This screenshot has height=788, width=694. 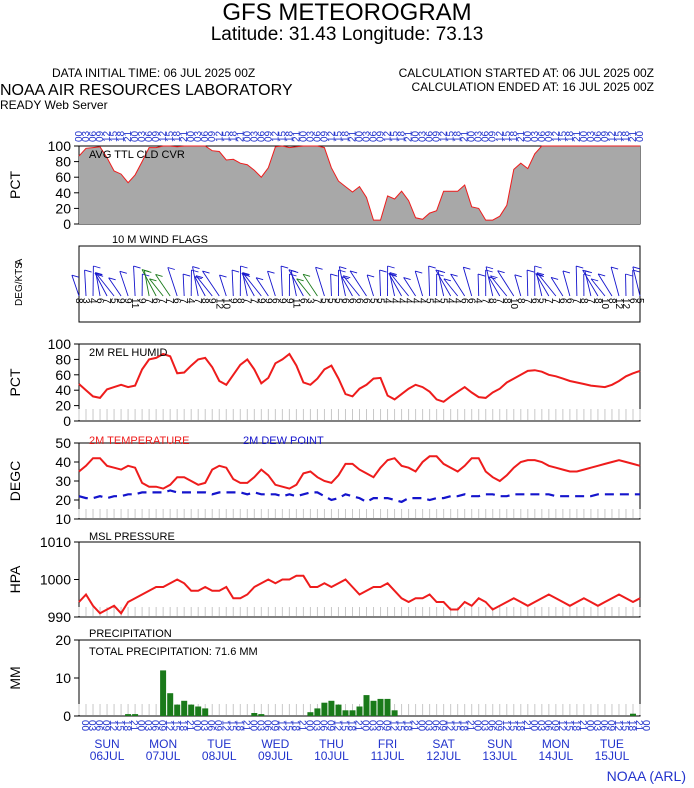 I want to click on ylabel-0: PCT, so click(x=15, y=185).